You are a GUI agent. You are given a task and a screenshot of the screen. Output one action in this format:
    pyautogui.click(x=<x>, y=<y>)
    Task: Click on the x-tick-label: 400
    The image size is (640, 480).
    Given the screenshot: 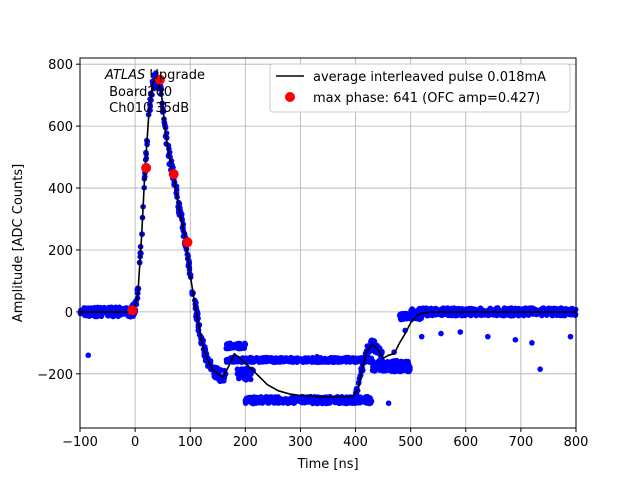 What is the action you would take?
    pyautogui.click(x=355, y=442)
    